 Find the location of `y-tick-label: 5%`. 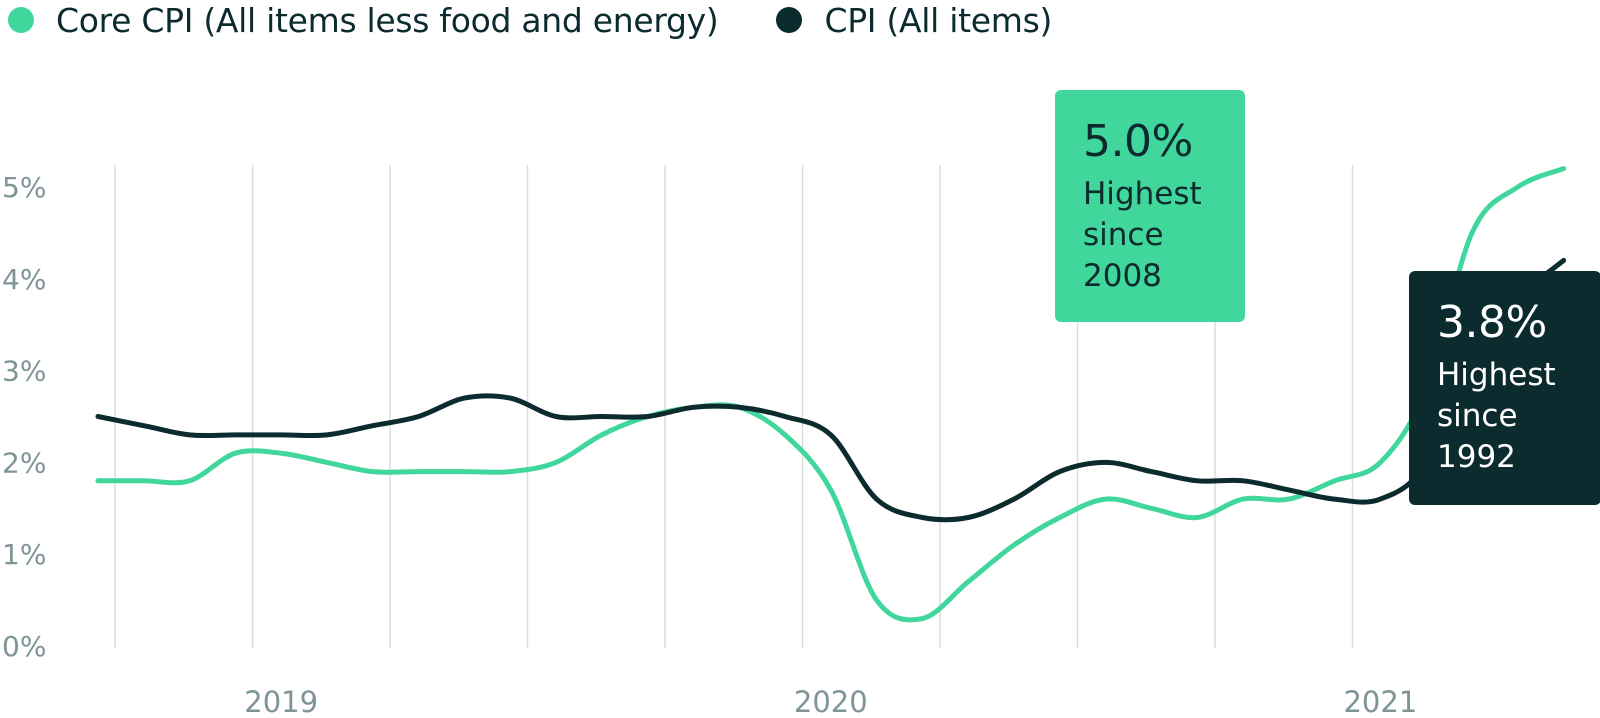

y-tick-label: 5% is located at coordinates (24, 187).